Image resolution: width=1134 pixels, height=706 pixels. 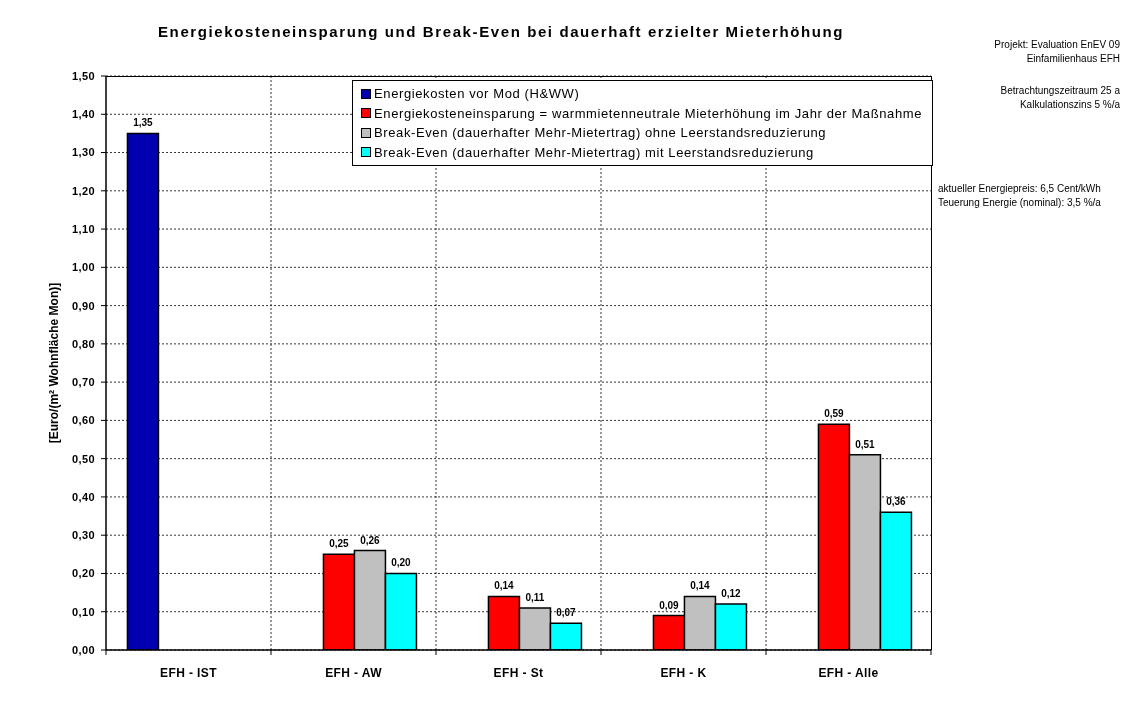 What do you see at coordinates (1073, 58) in the screenshot?
I see `text: Einfamilienhaus EFH` at bounding box center [1073, 58].